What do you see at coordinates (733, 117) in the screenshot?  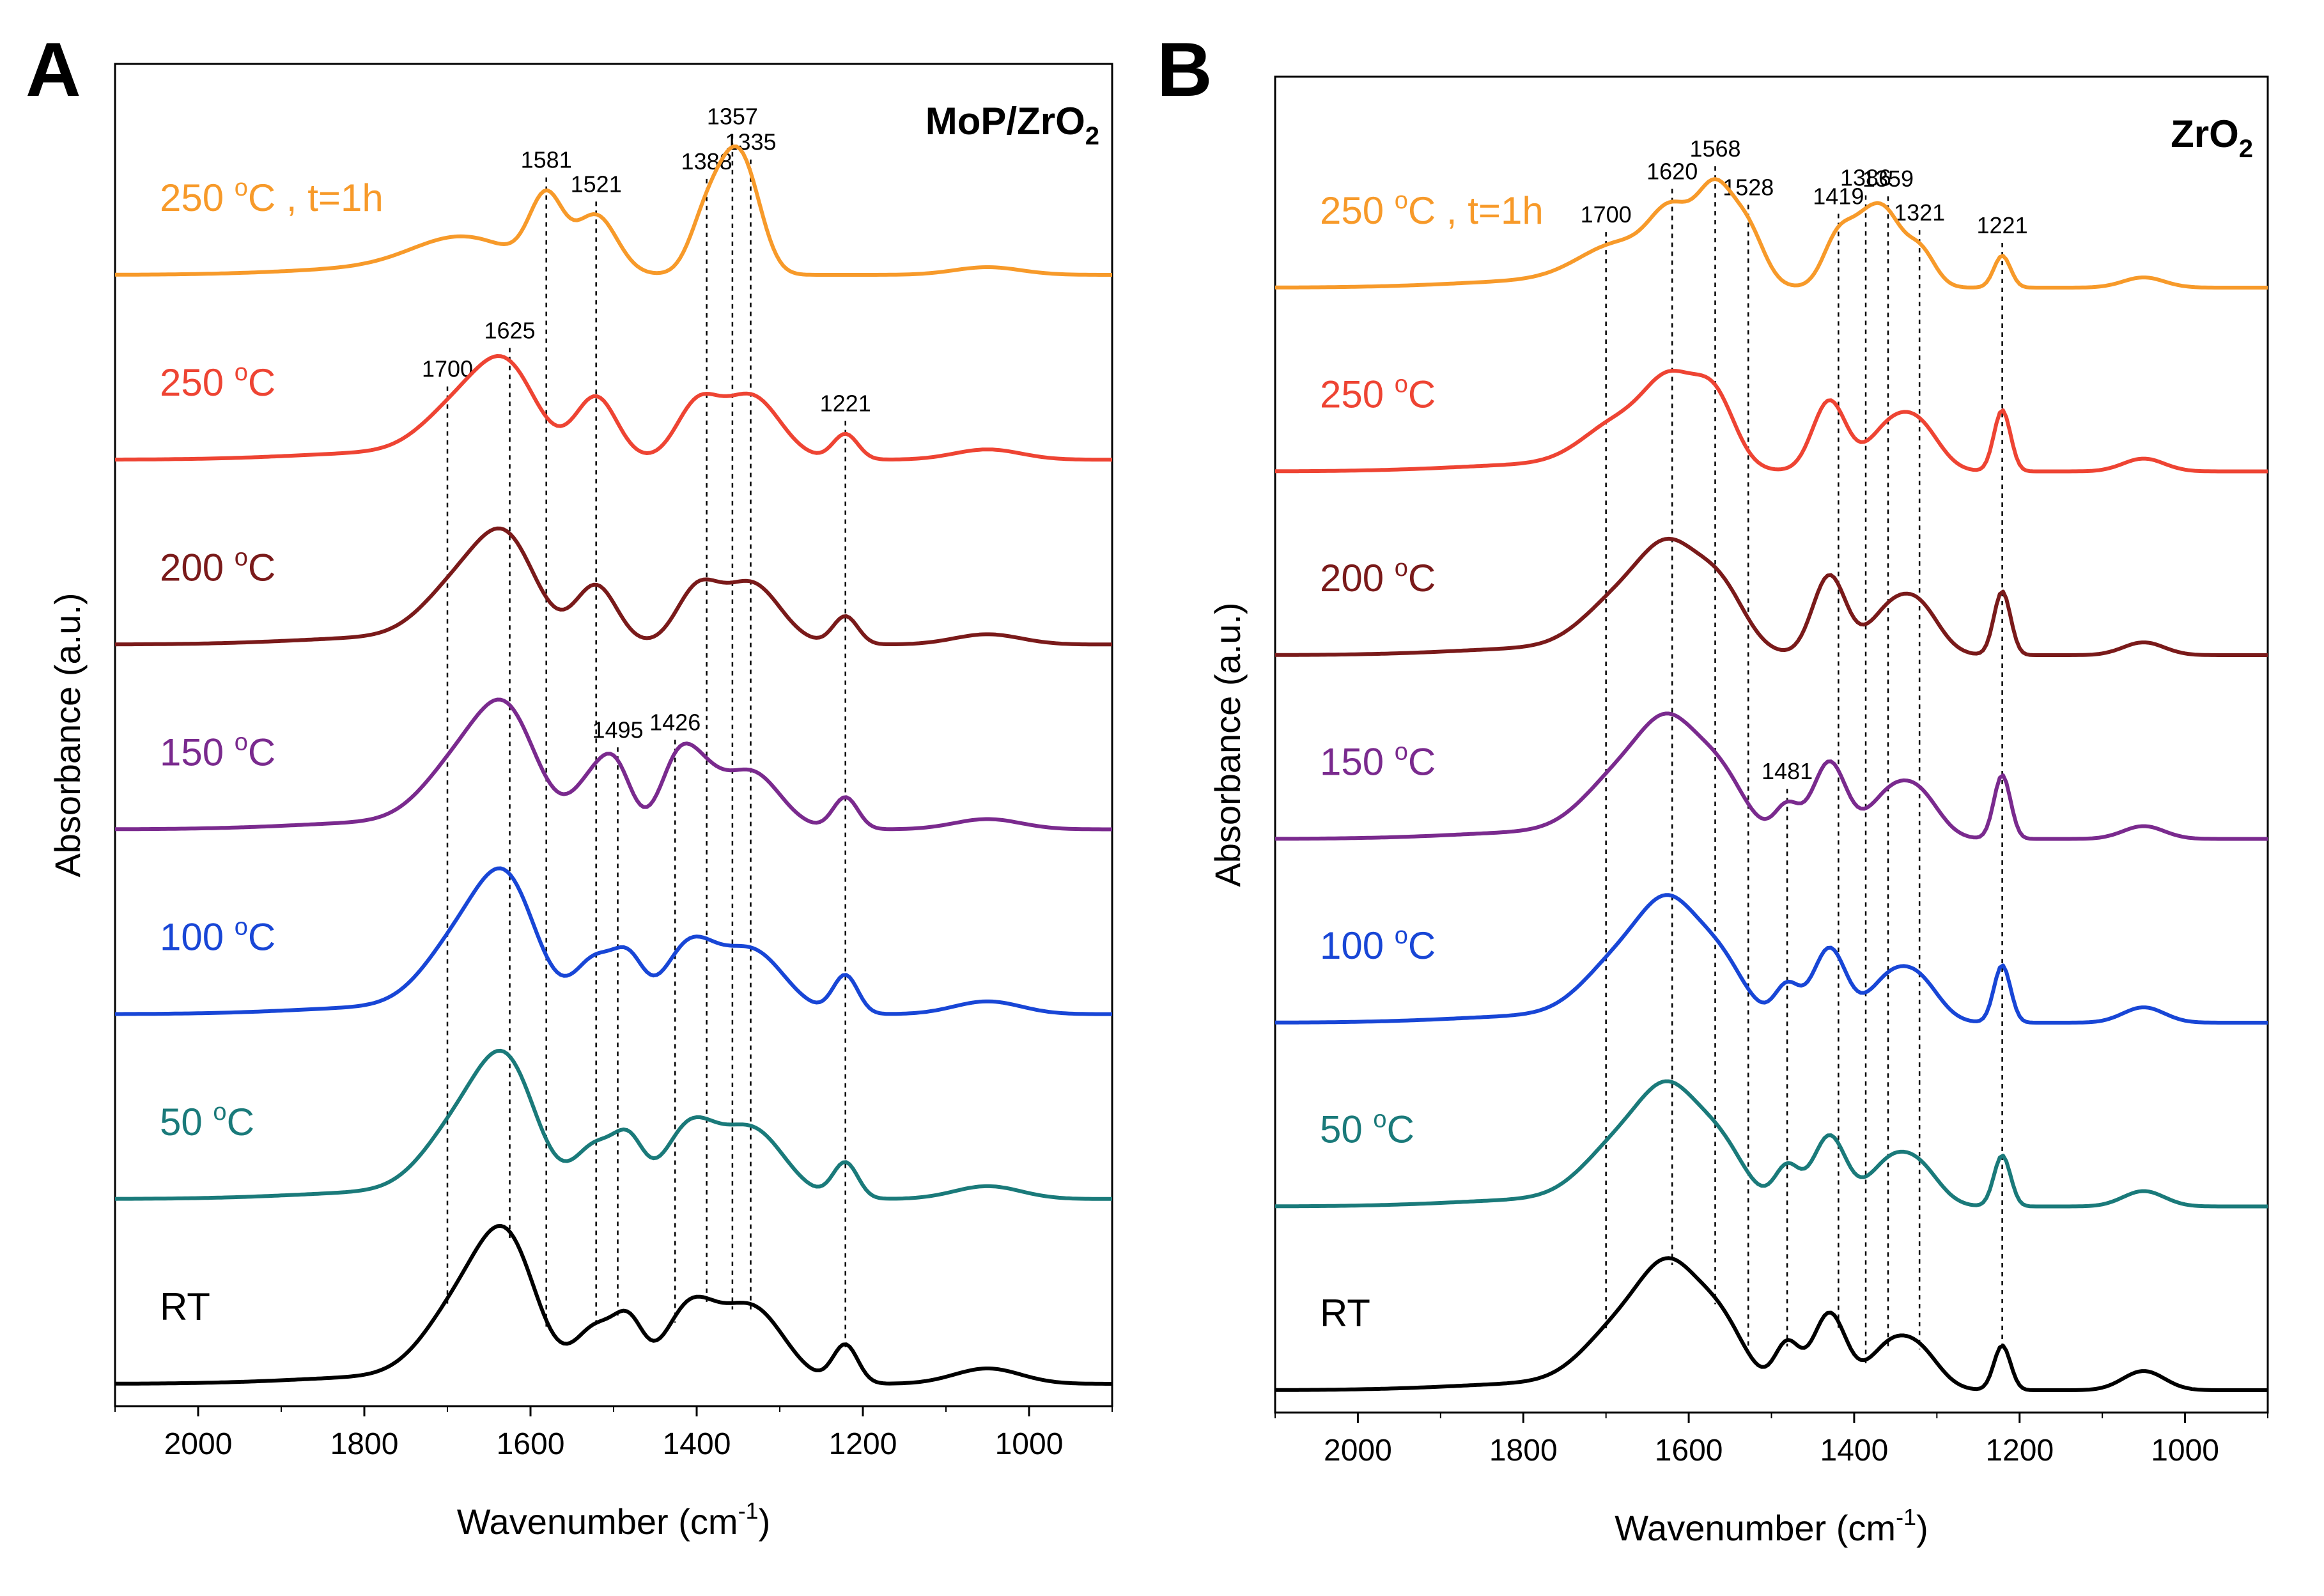 I see `peak-label: 1357` at bounding box center [733, 117].